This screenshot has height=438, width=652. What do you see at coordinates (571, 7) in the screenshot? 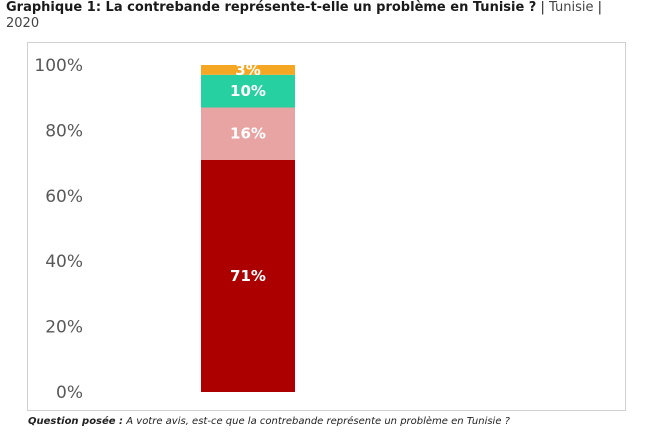
I see `title-country: Tunisie` at bounding box center [571, 7].